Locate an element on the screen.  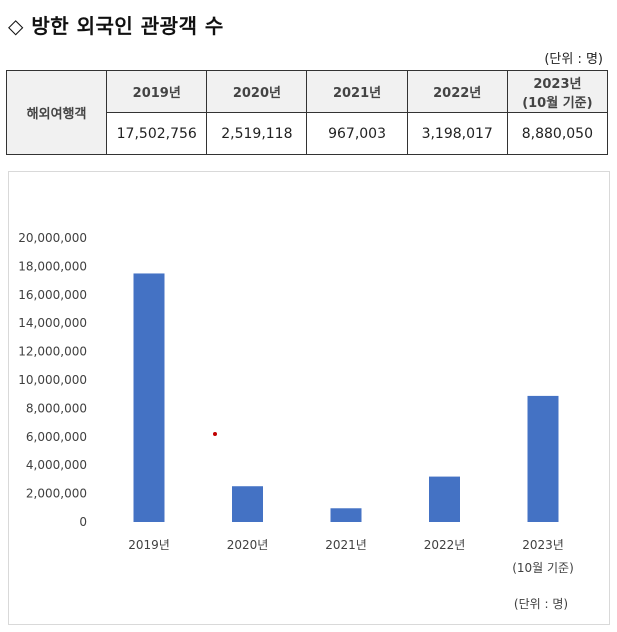
chart-unit-note: (단위 : 명) is located at coordinates (541, 604).